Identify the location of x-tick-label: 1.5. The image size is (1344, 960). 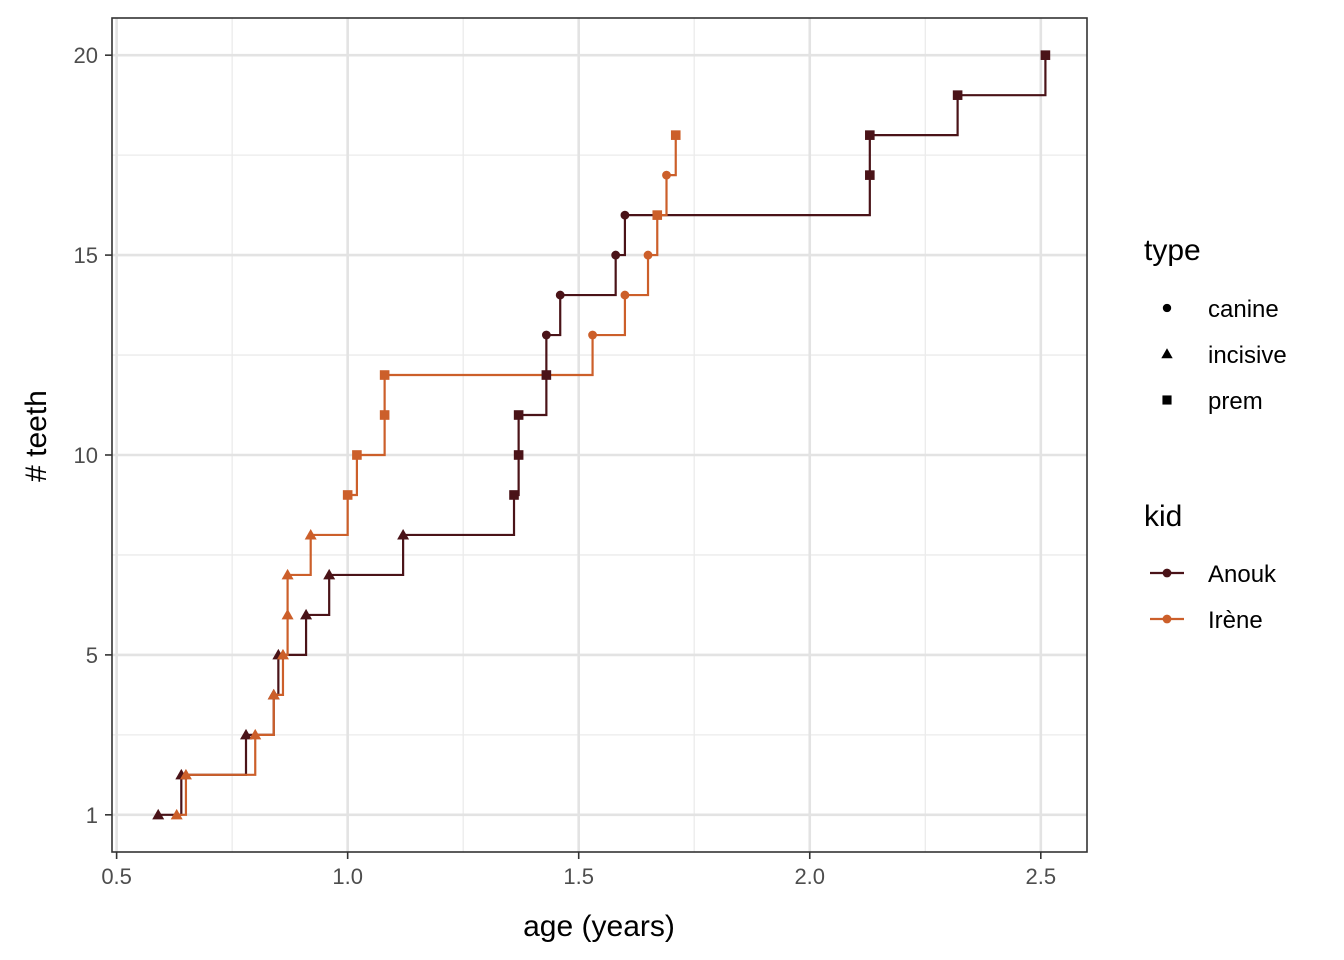
(578, 876).